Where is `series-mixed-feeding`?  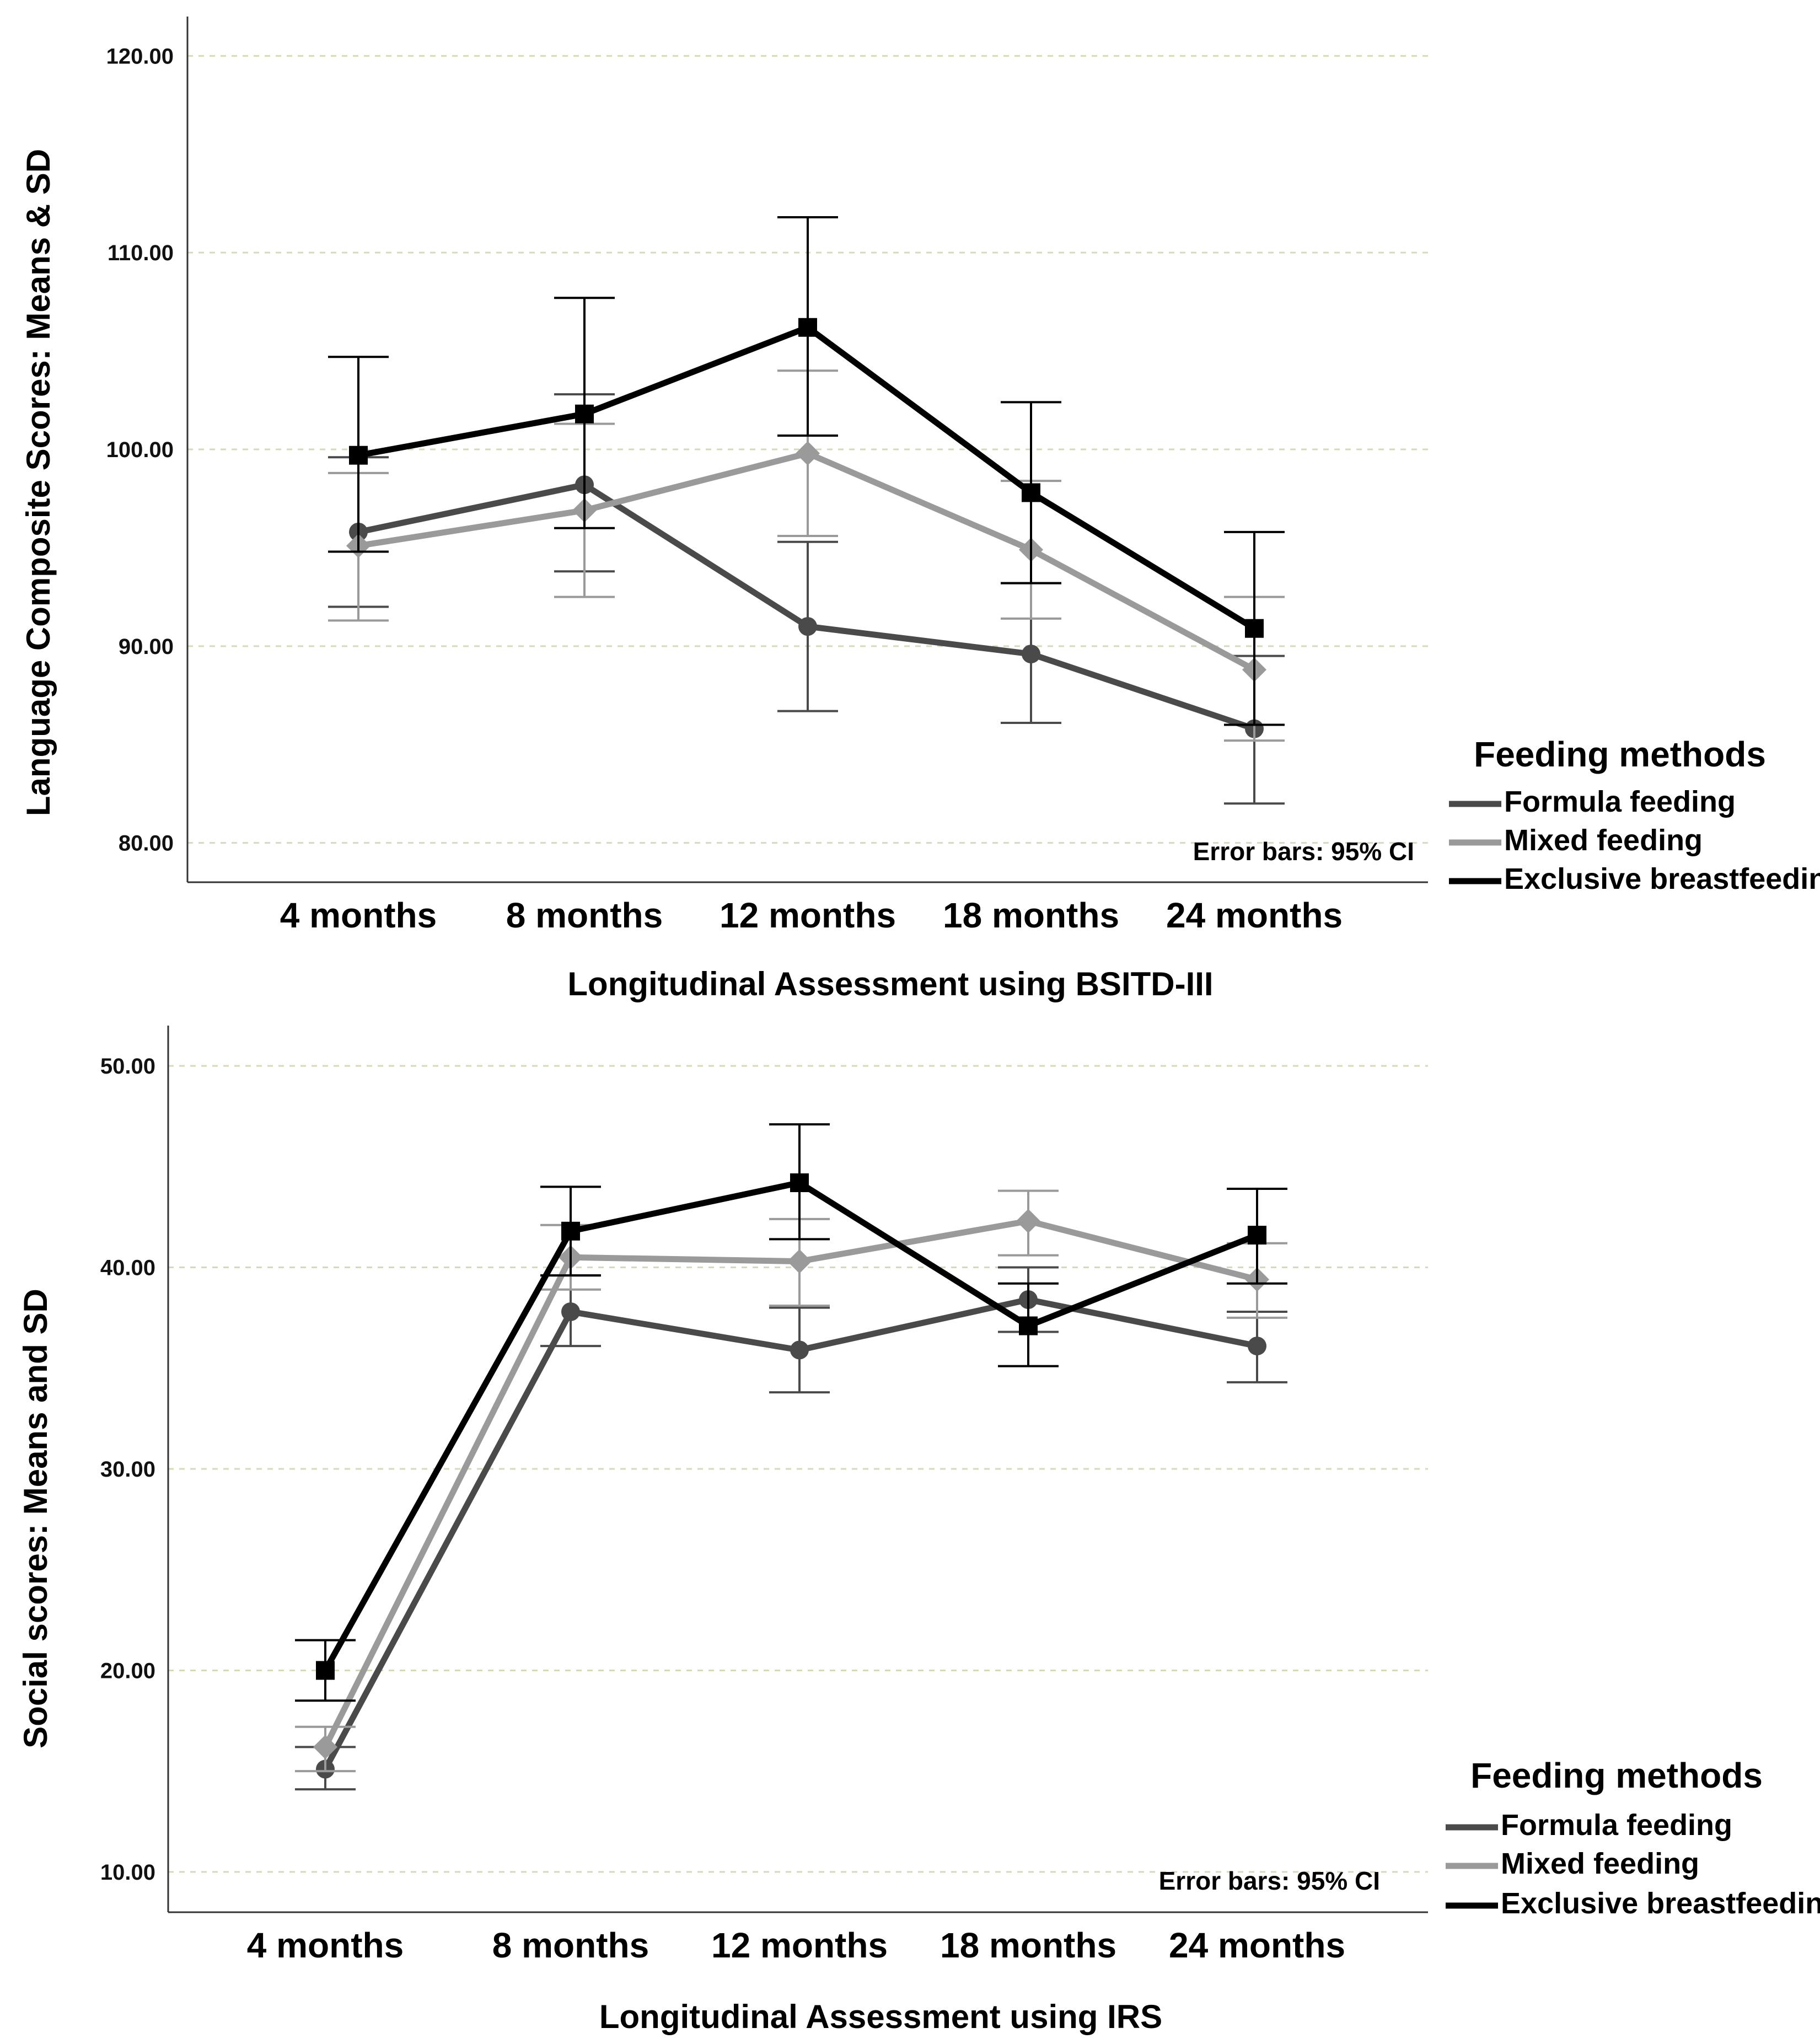
series-mixed-feeding is located at coordinates (806, 555).